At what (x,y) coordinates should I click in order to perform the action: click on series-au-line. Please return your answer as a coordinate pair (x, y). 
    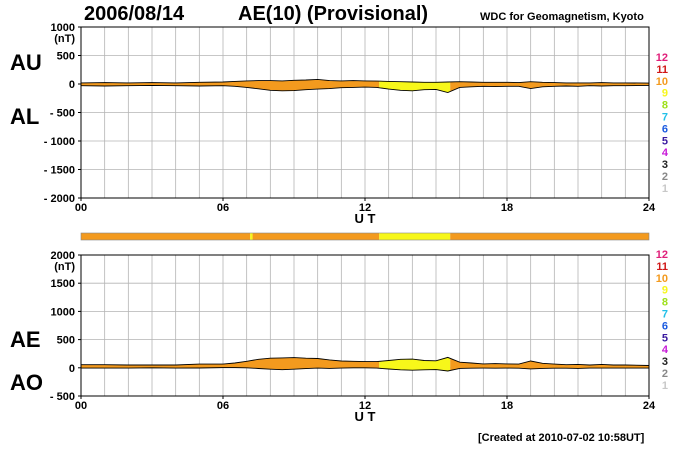
    Looking at the image, I should click on (365, 81).